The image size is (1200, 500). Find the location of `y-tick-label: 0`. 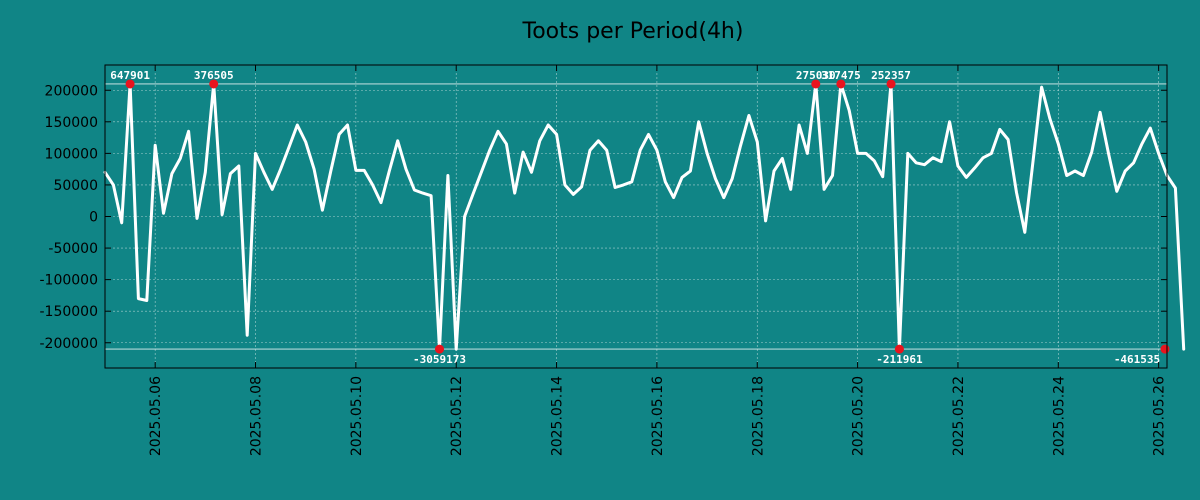

y-tick-label: 0 is located at coordinates (93, 218).